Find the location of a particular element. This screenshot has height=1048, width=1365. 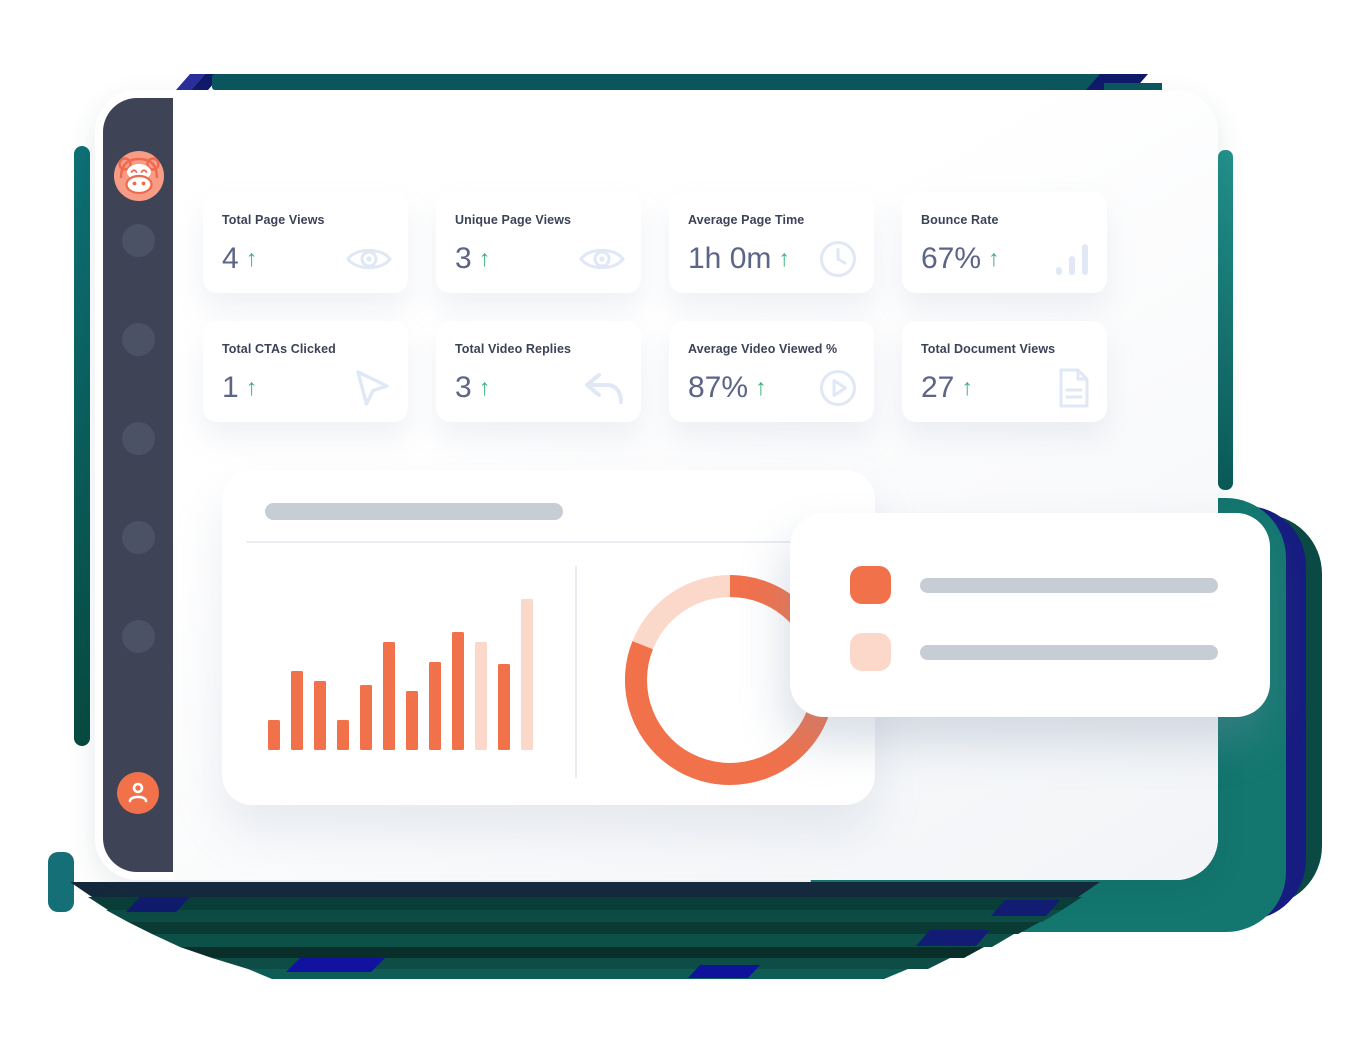

stat-card: Total Video Replies 3 ↑ is located at coordinates (538, 371).